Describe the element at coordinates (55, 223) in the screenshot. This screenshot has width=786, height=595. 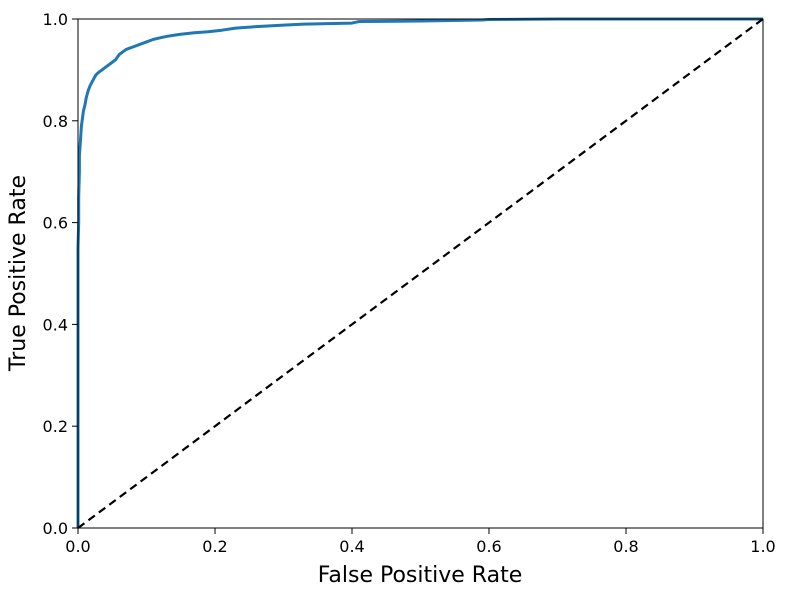
I see `y-tick-label: 0.6` at that location.